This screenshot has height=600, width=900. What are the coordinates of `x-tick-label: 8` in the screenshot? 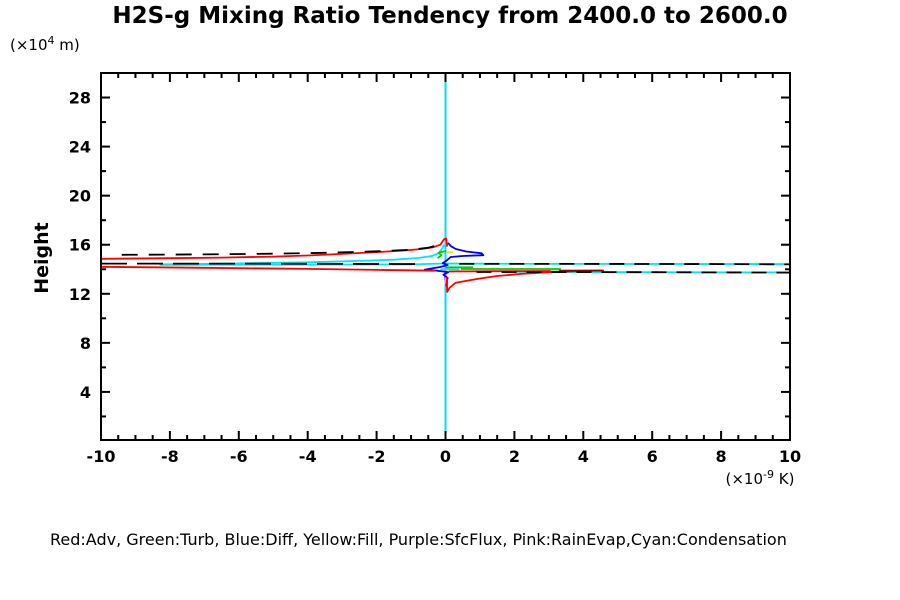 It's located at (721, 456).